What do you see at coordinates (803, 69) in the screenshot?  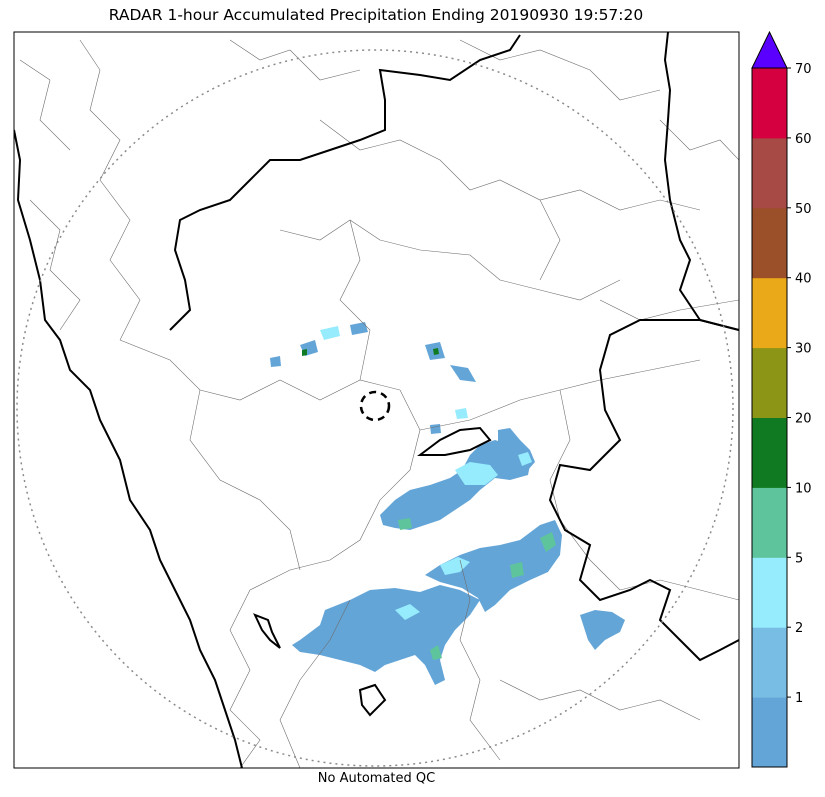 I see `colorbar-tick-label: 70` at bounding box center [803, 69].